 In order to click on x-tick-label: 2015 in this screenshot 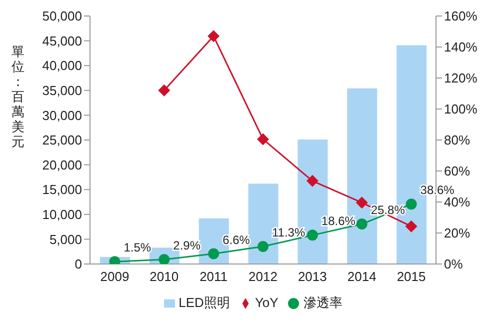, I will do `click(411, 276)`.